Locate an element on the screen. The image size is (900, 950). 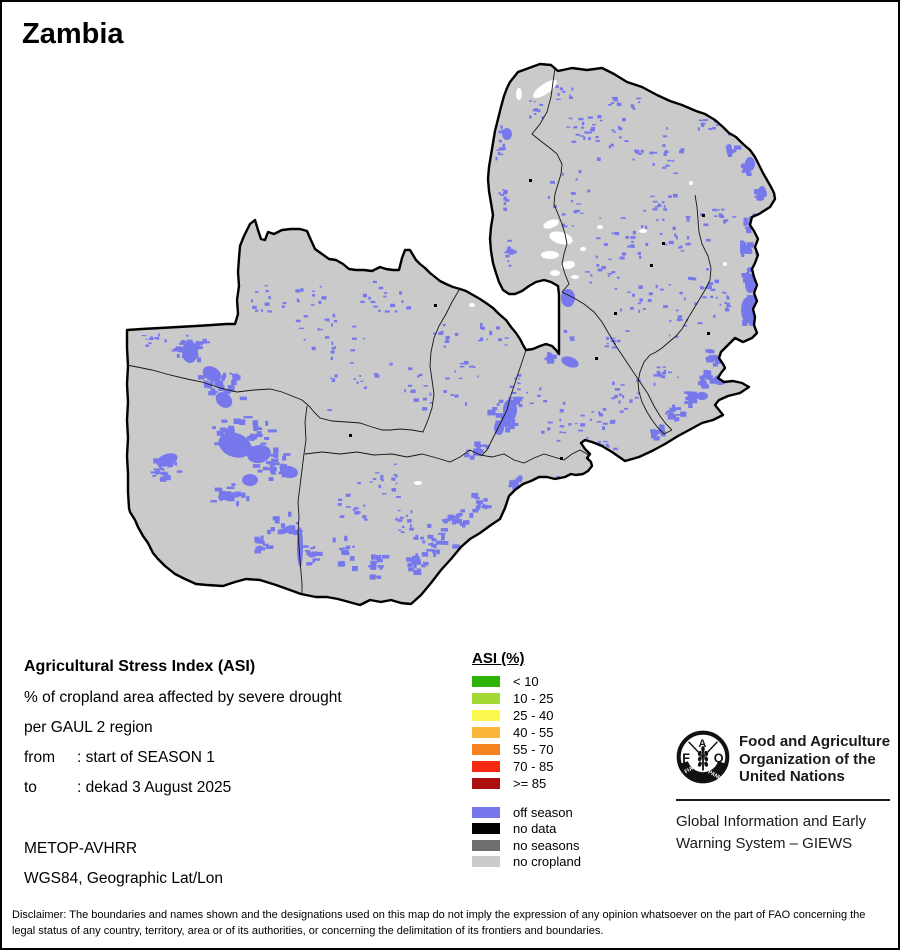
asi-heading: Agricultural Stress Index (ASI) is located at coordinates (140, 666).